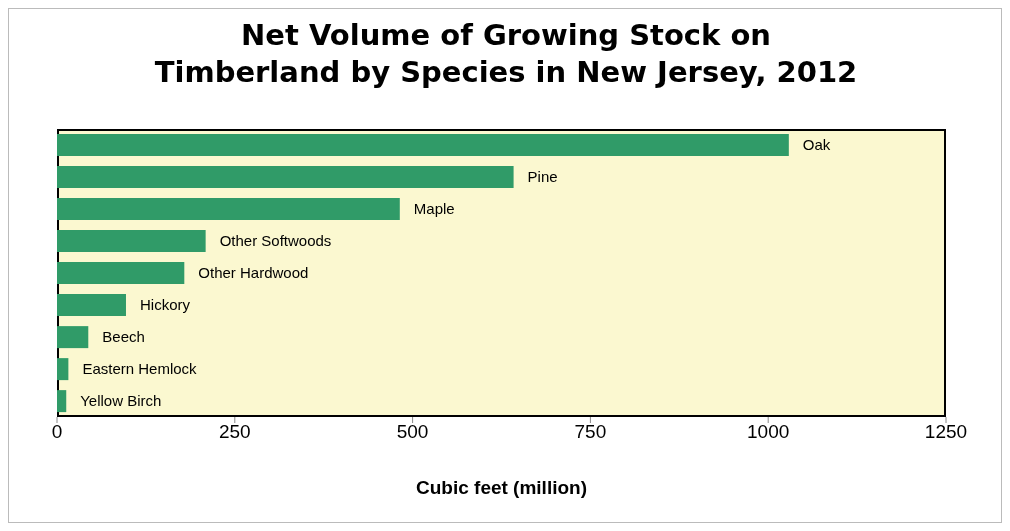  Describe the element at coordinates (275, 241) in the screenshot. I see `y-tick-label: Other Softwoods` at that location.